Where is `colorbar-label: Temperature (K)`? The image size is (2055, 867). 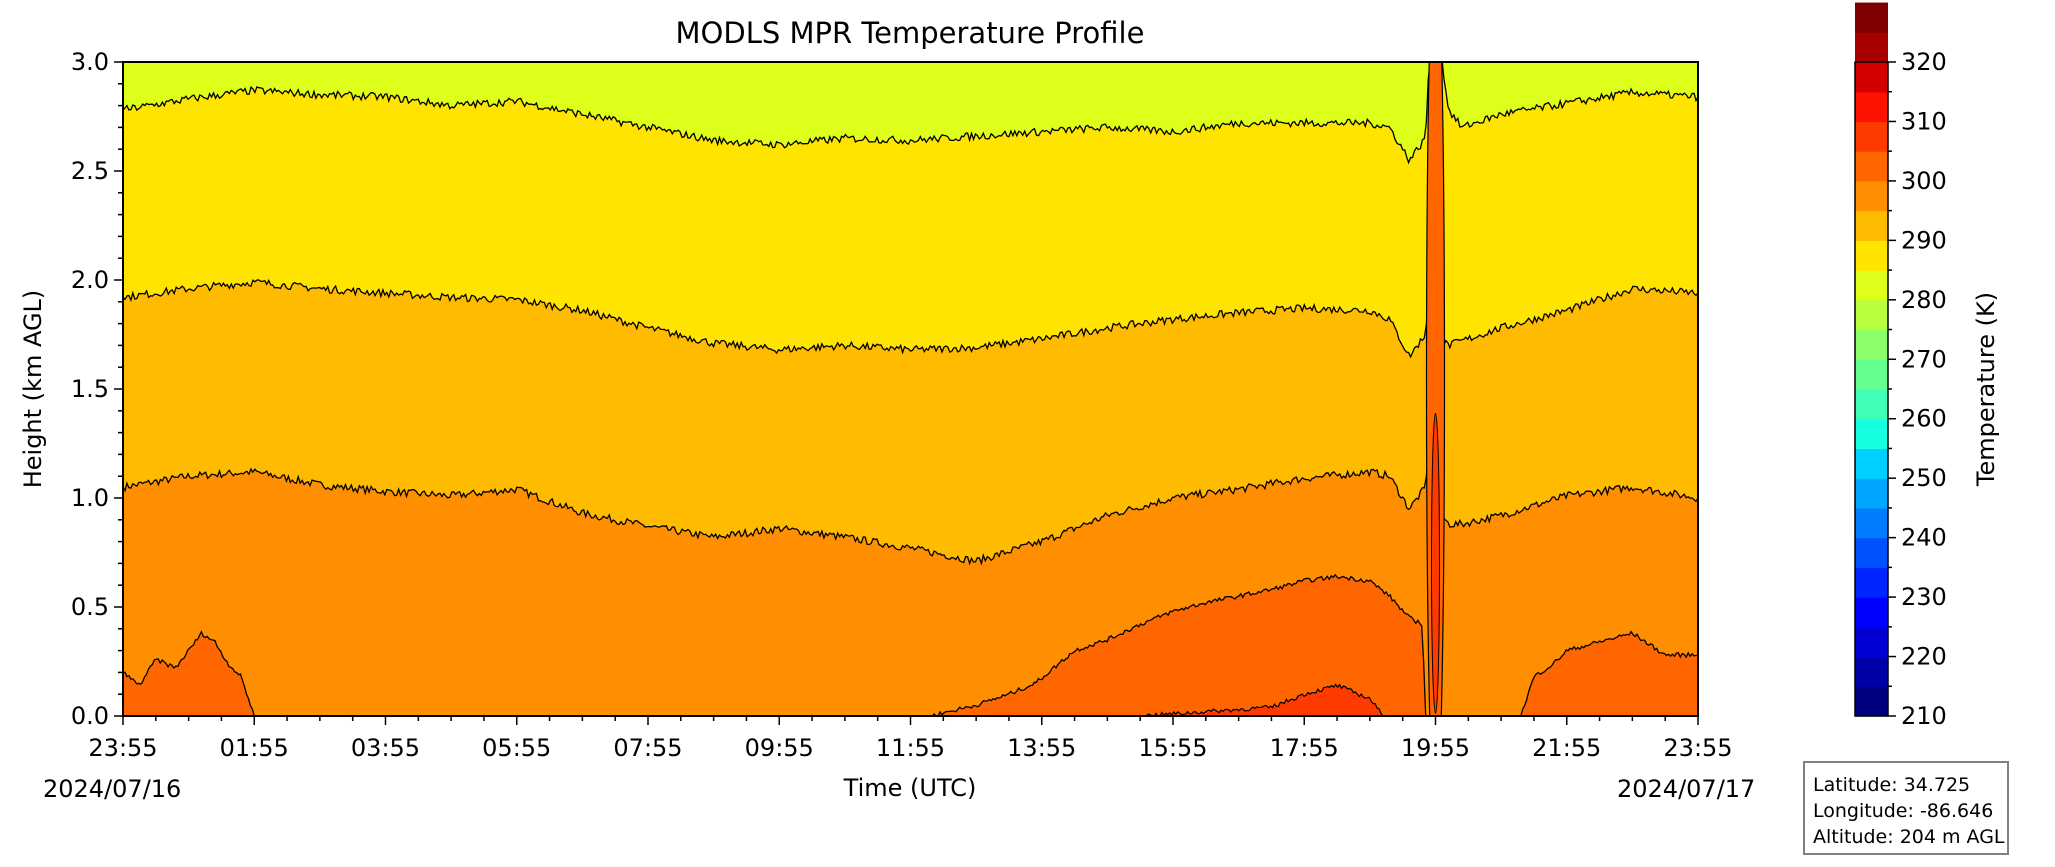 colorbar-label: Temperature (K) is located at coordinates (1986, 389).